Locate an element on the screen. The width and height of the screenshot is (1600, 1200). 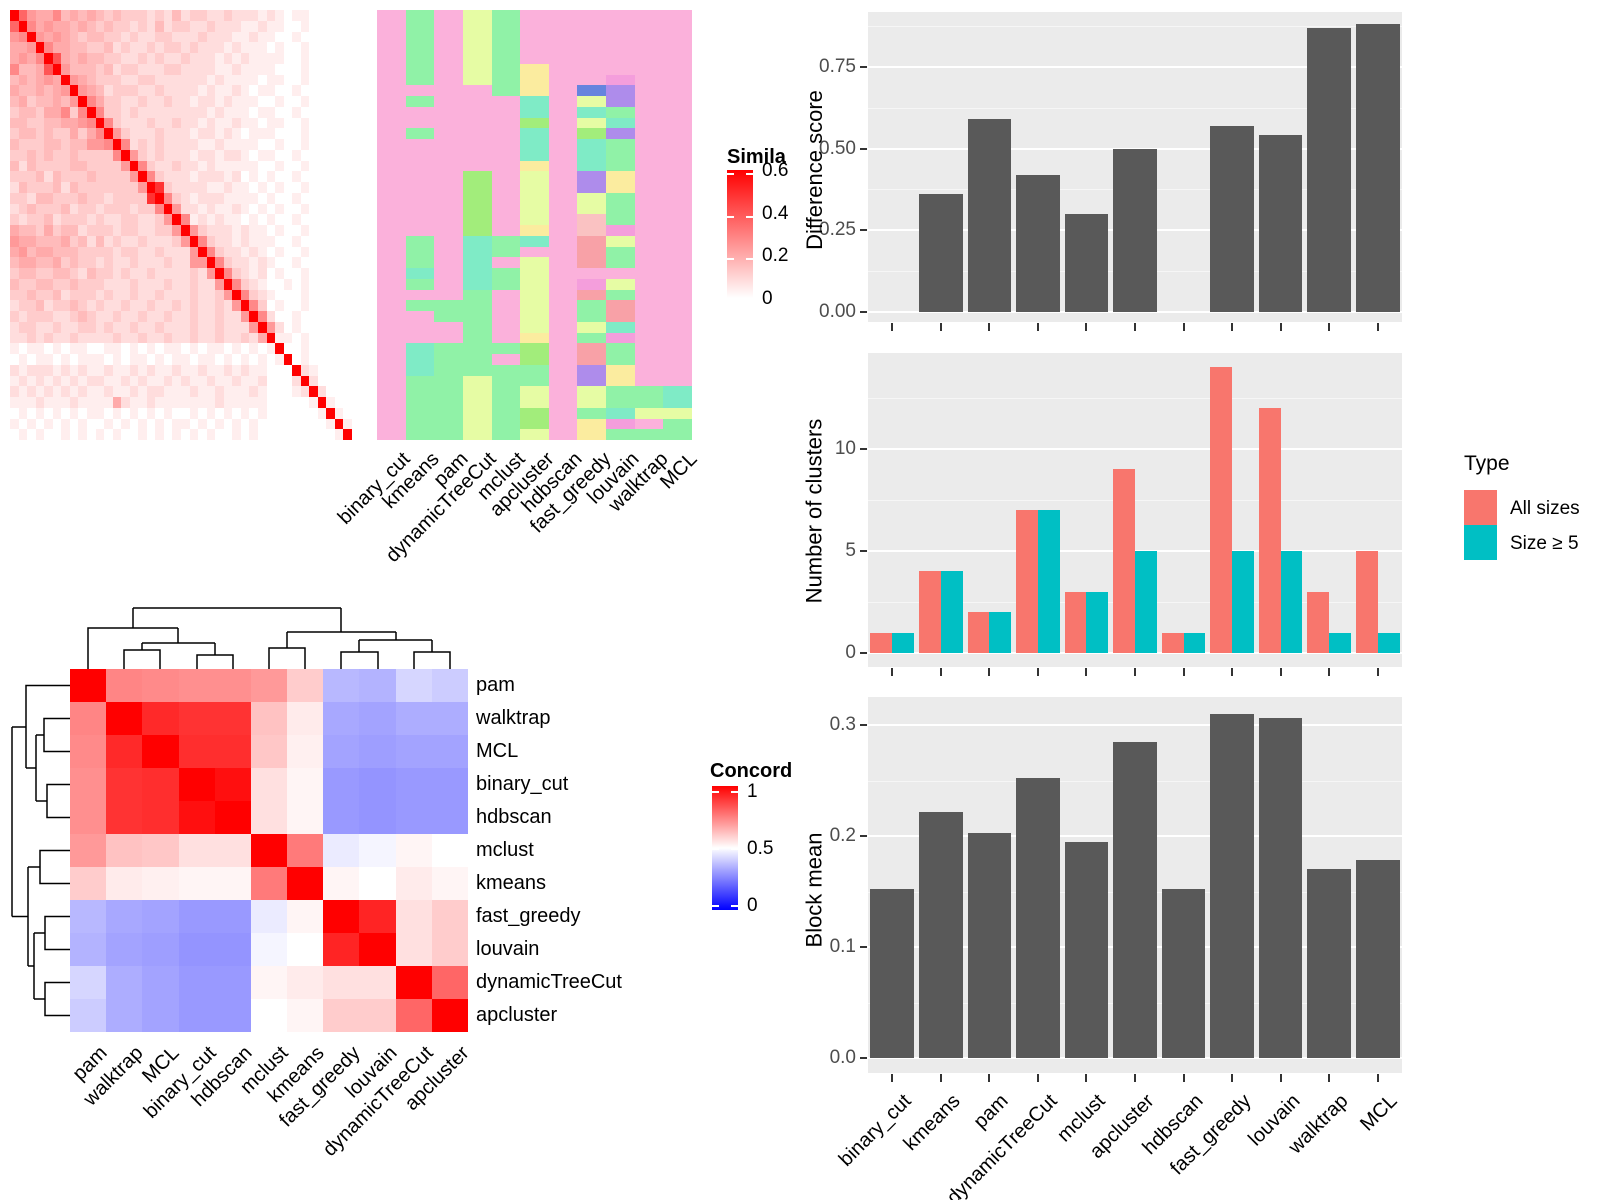
concordance-row-label: kmeans is located at coordinates (511, 883).